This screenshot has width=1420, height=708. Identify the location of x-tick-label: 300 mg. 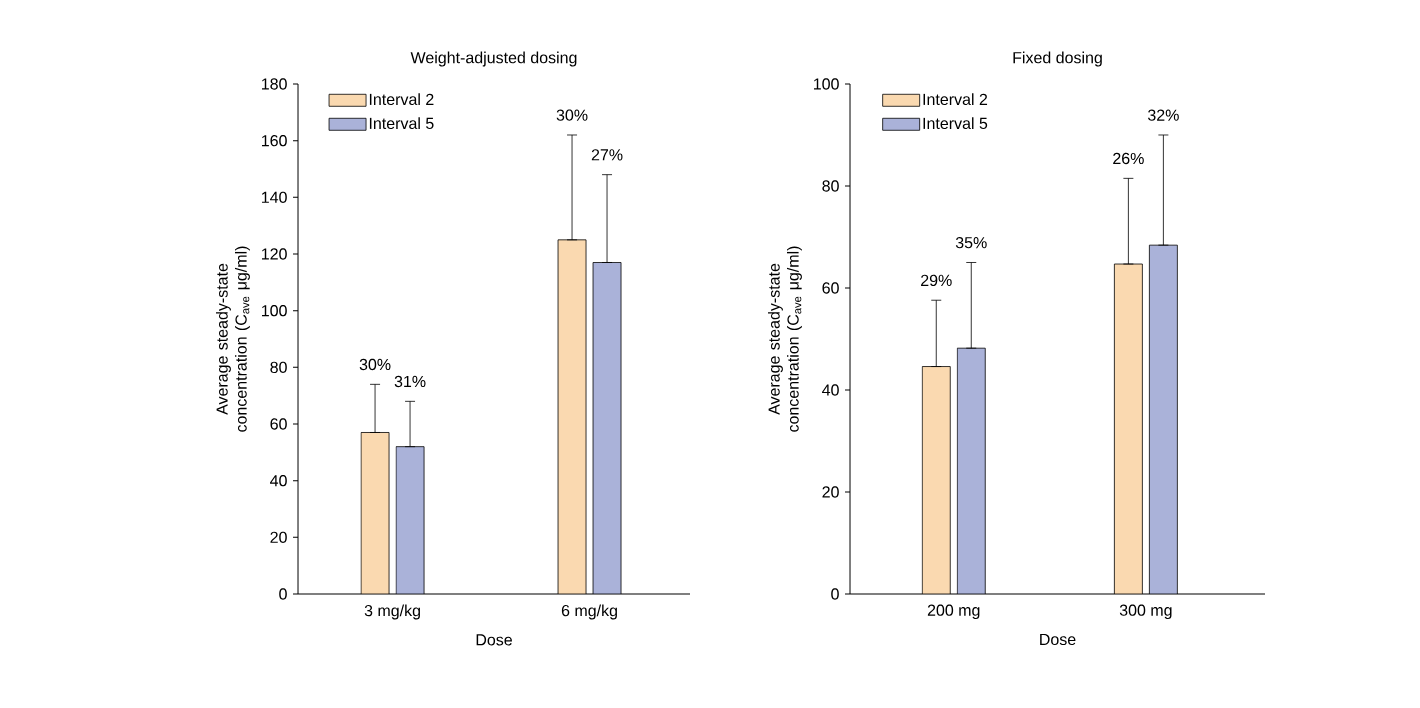
(1145, 612).